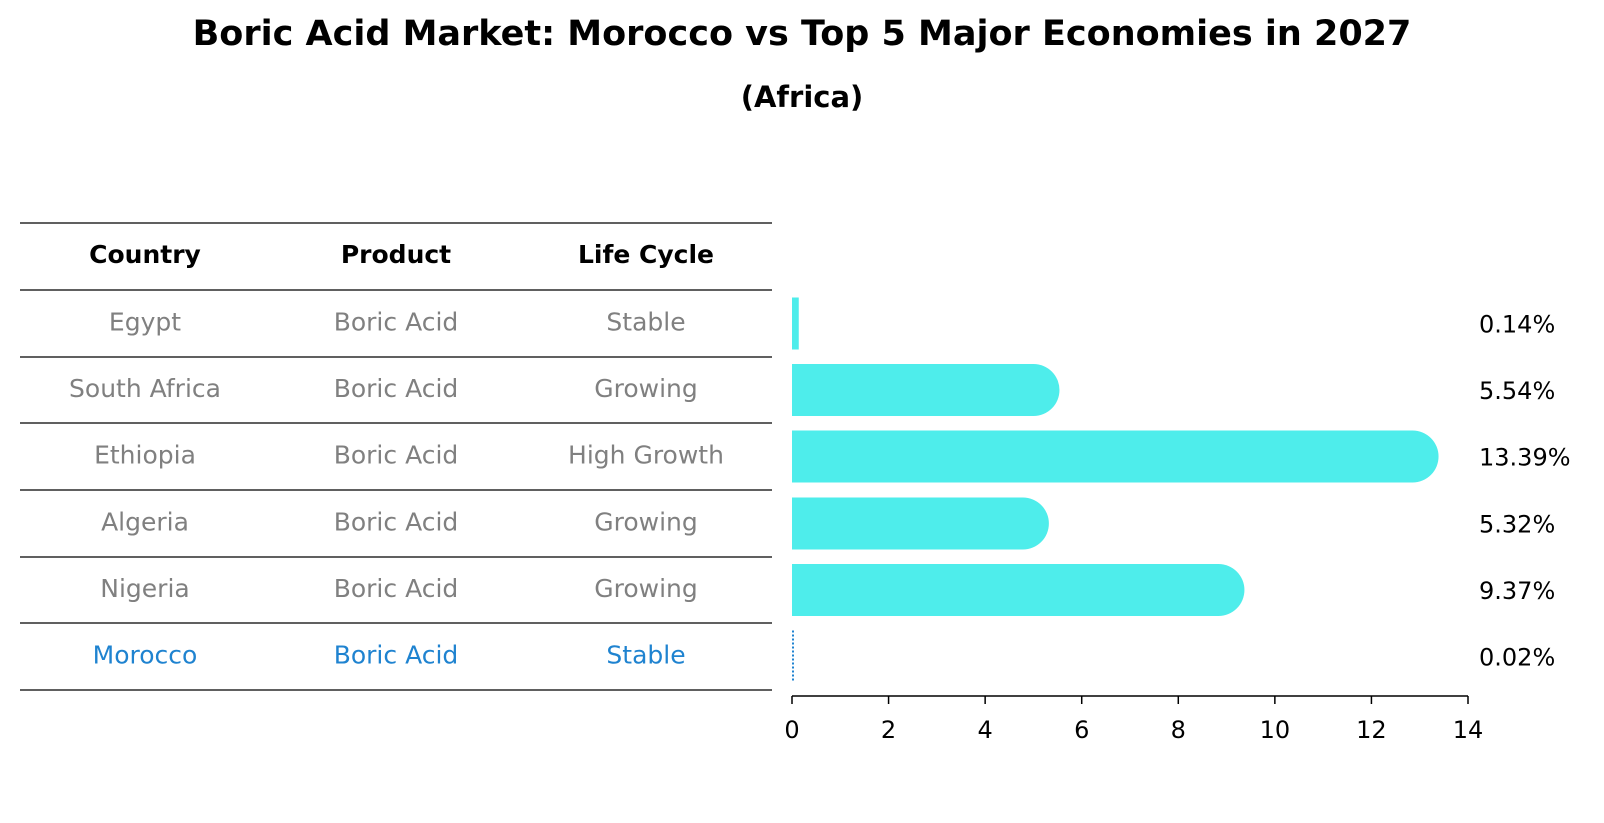 This screenshot has width=1604, height=823. What do you see at coordinates (1081, 730) in the screenshot?
I see `x-tick-label: 6` at bounding box center [1081, 730].